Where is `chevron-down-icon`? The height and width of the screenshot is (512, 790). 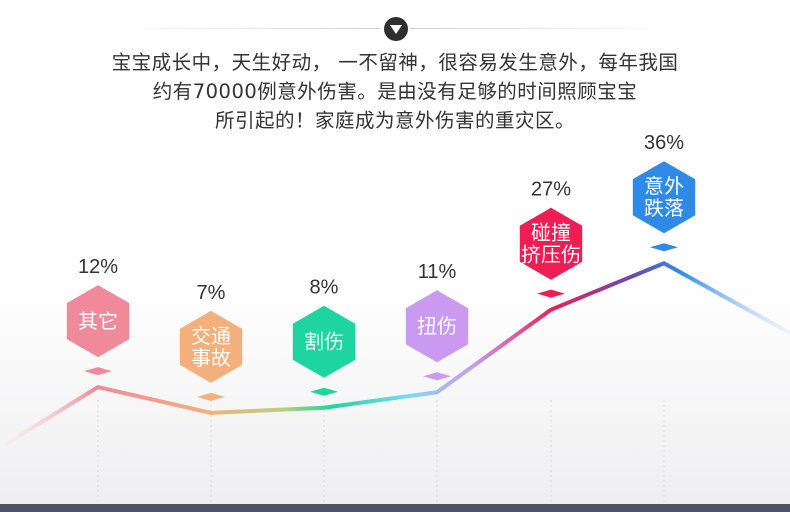
chevron-down-icon is located at coordinates (396, 29).